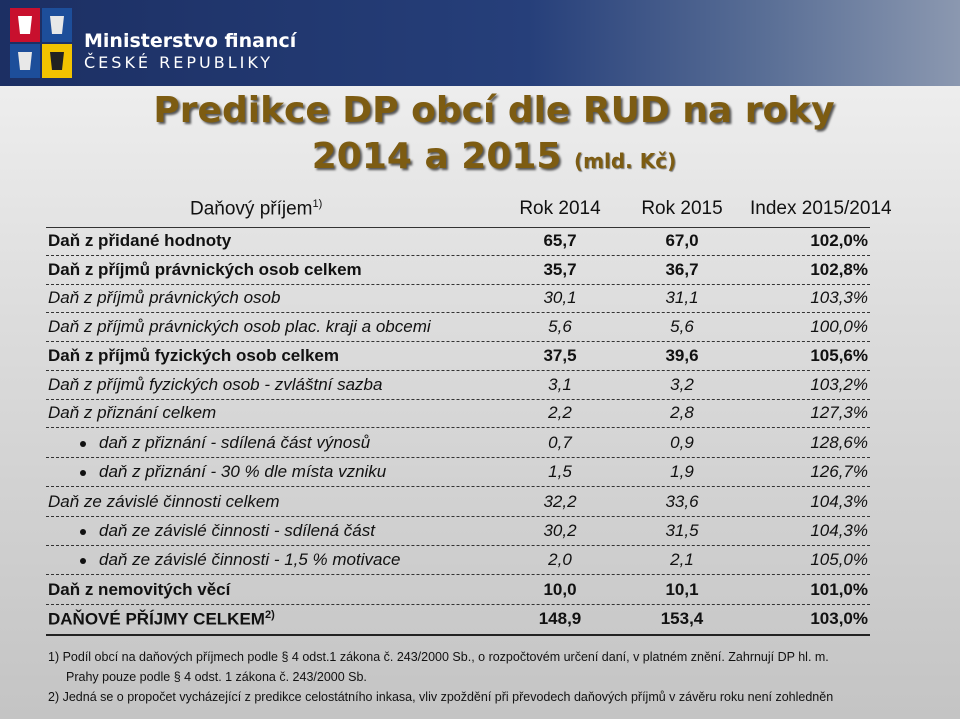 This screenshot has width=960, height=719. I want to click on row-value: 33,6, so click(682, 501).